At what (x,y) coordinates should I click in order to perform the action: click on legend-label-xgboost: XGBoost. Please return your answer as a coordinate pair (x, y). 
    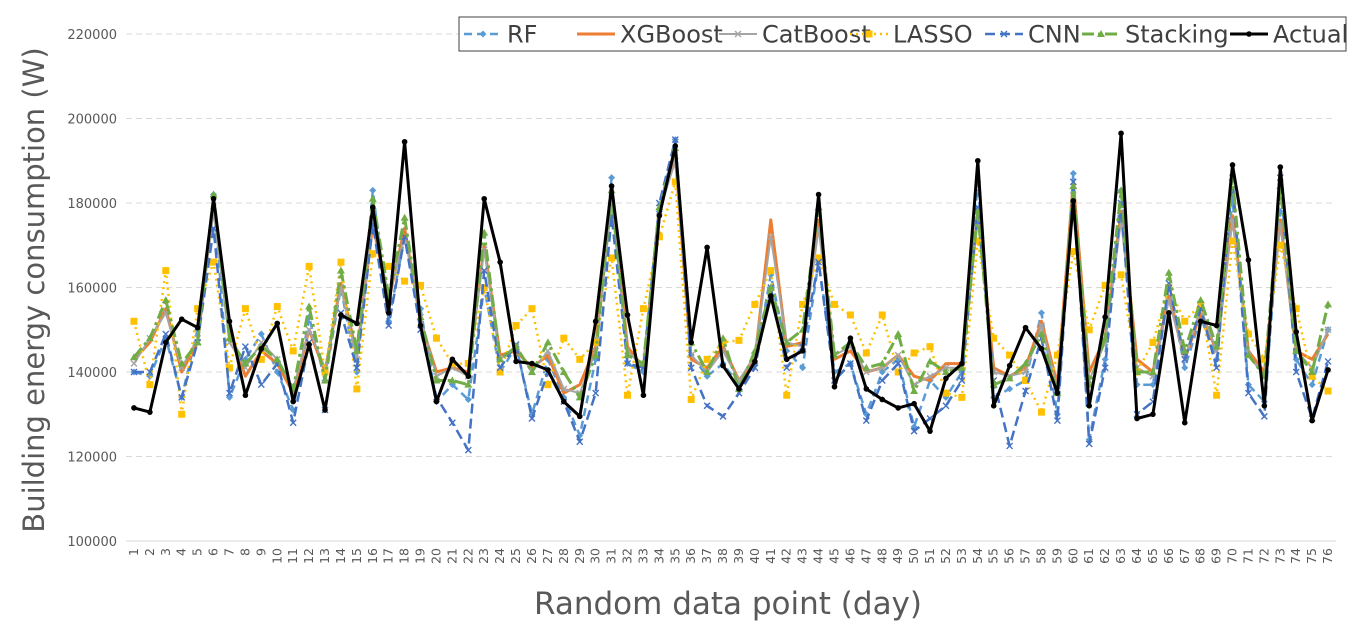
    Looking at the image, I should click on (671, 35).